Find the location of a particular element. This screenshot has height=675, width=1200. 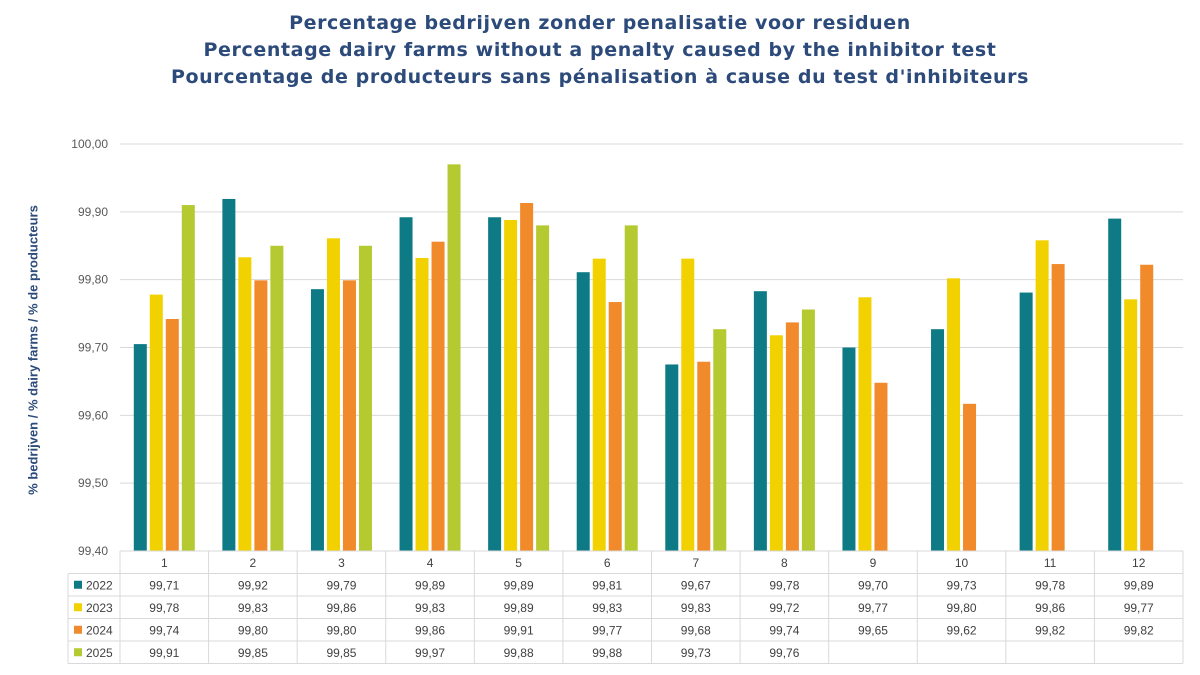

data-label: 99,70 is located at coordinates (873, 585).